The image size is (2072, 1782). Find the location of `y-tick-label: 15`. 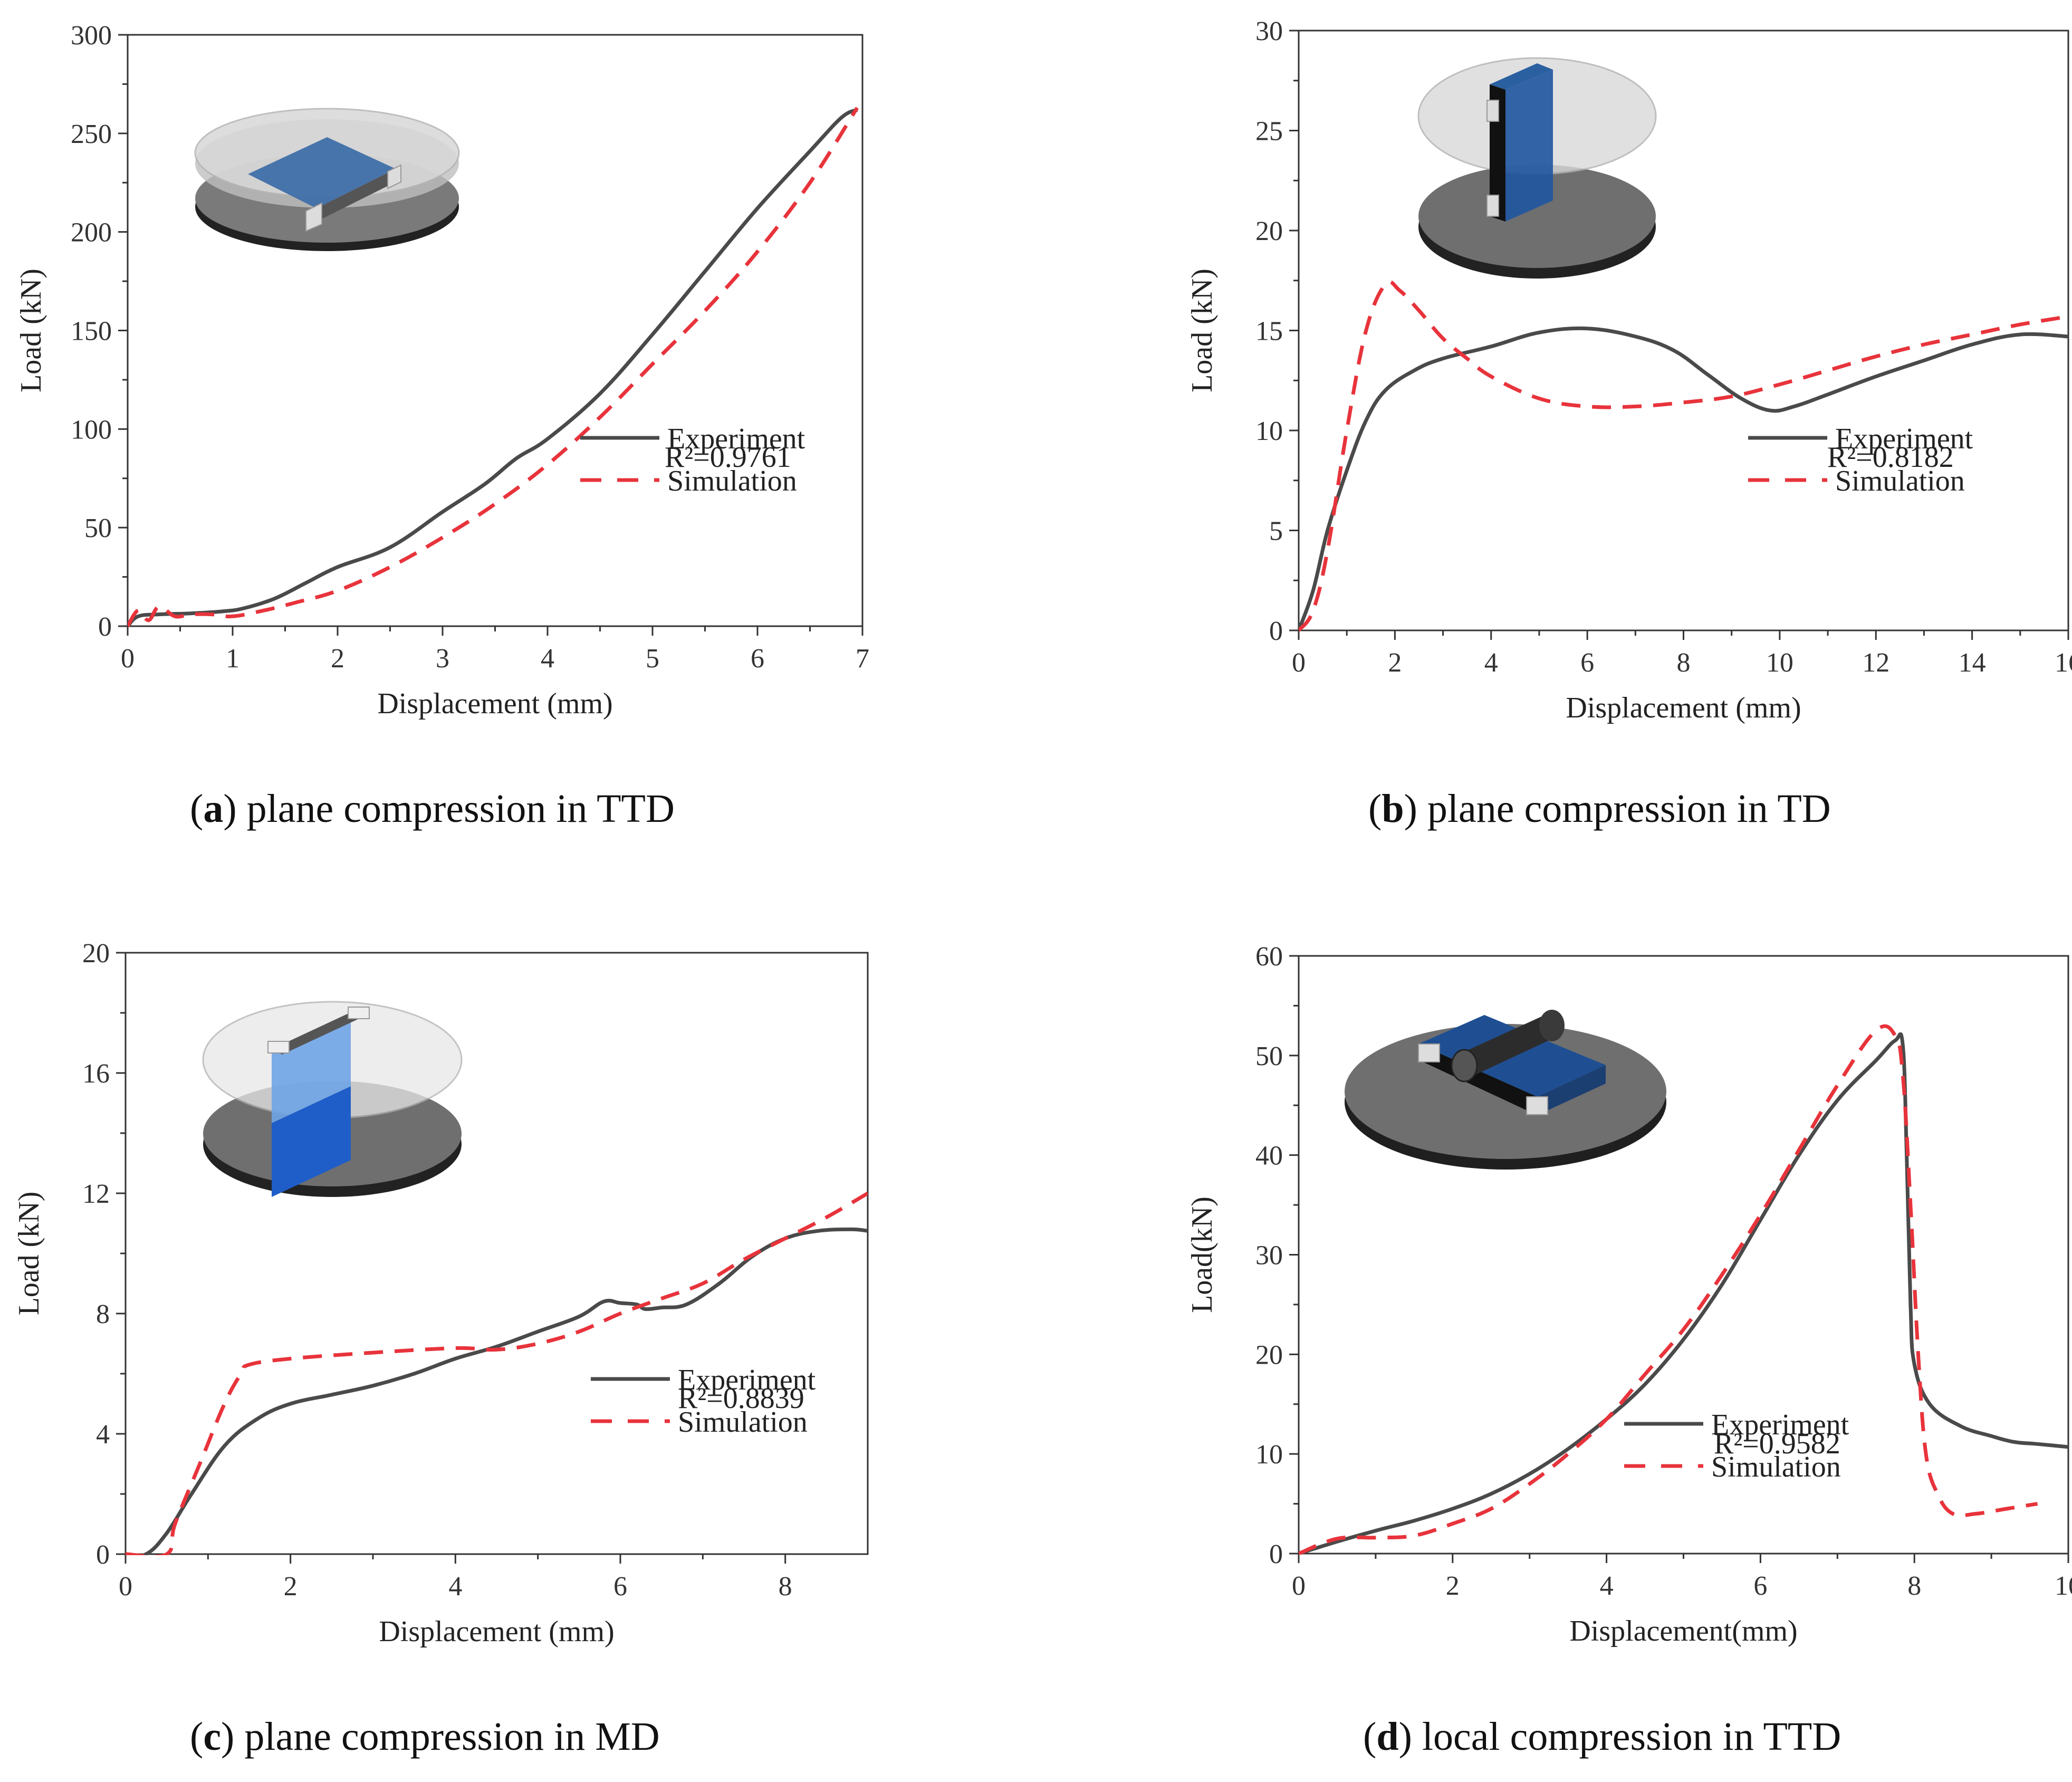

y-tick-label: 15 is located at coordinates (1269, 332).